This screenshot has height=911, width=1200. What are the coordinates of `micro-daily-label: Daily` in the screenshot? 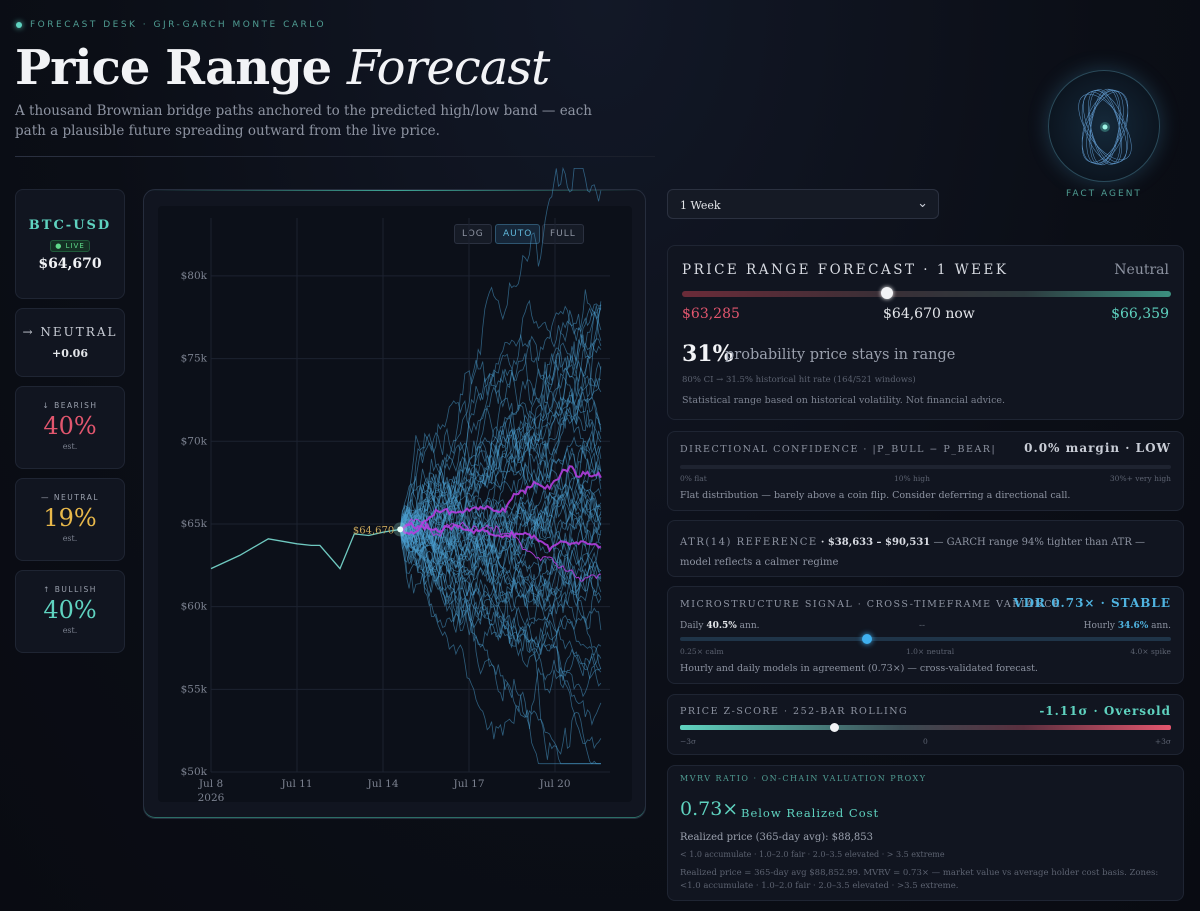 It's located at (692, 626).